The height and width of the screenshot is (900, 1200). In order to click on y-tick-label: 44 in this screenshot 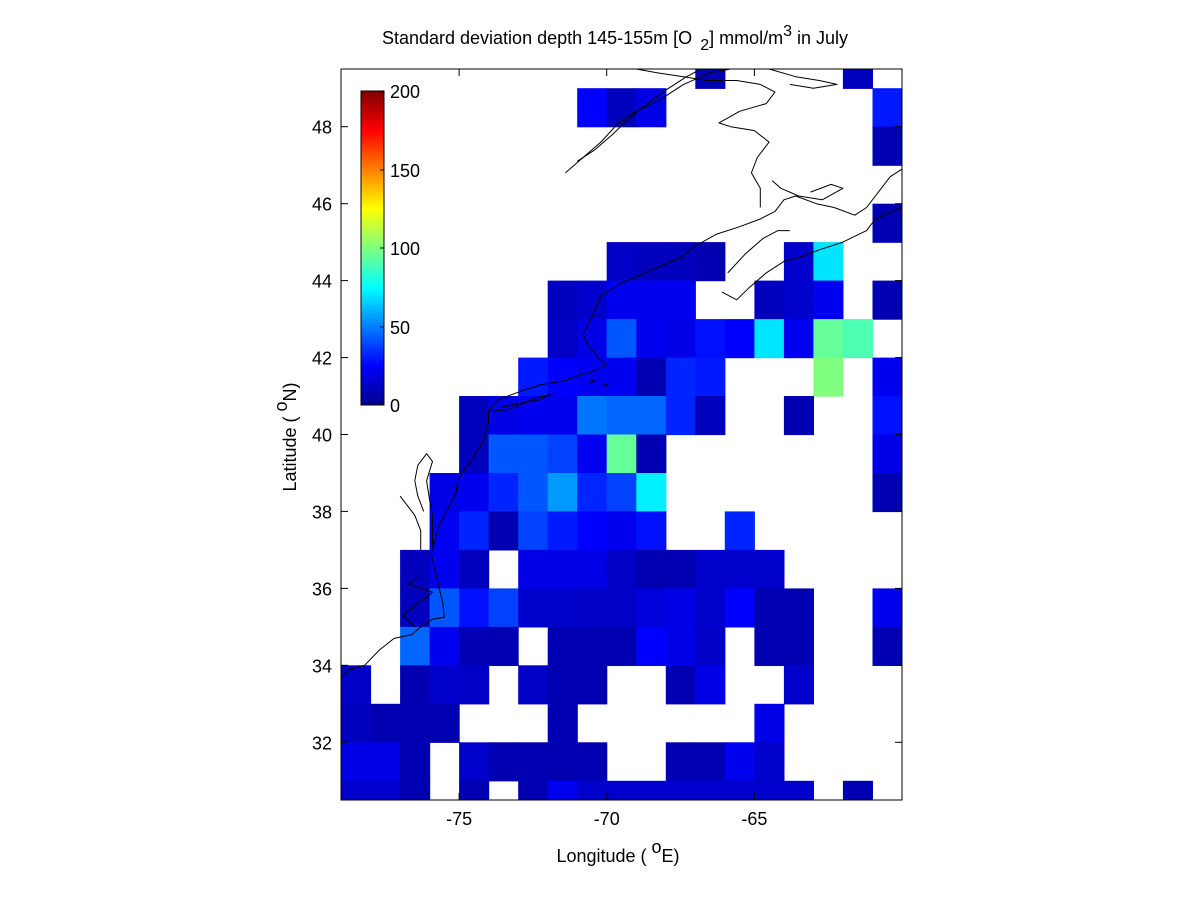, I will do `click(322, 282)`.